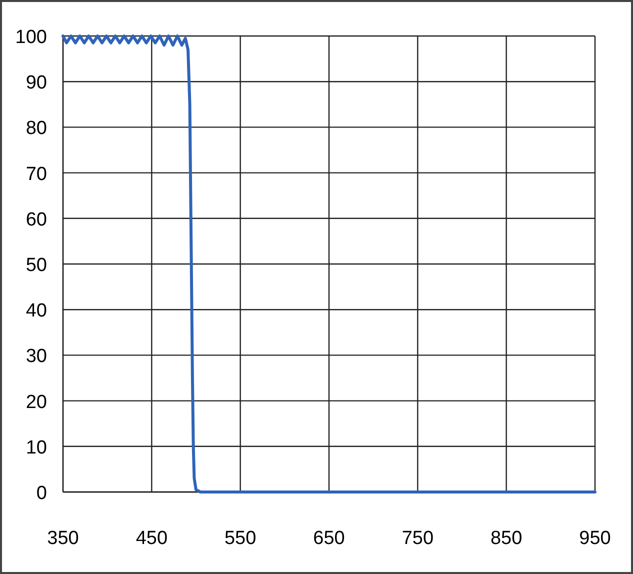 This screenshot has width=633, height=574. I want to click on y-tick-label: 70, so click(36, 174).